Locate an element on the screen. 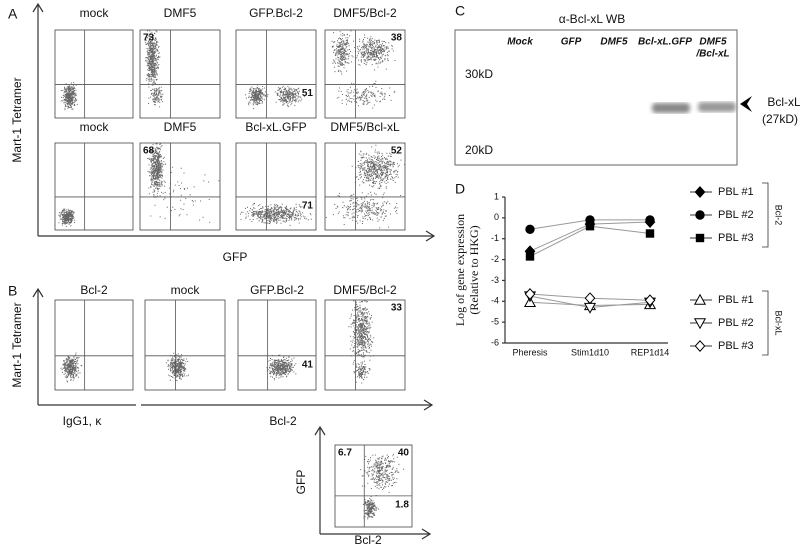 The height and width of the screenshot is (546, 800). legend-label: PBL #2 is located at coordinates (736, 215).